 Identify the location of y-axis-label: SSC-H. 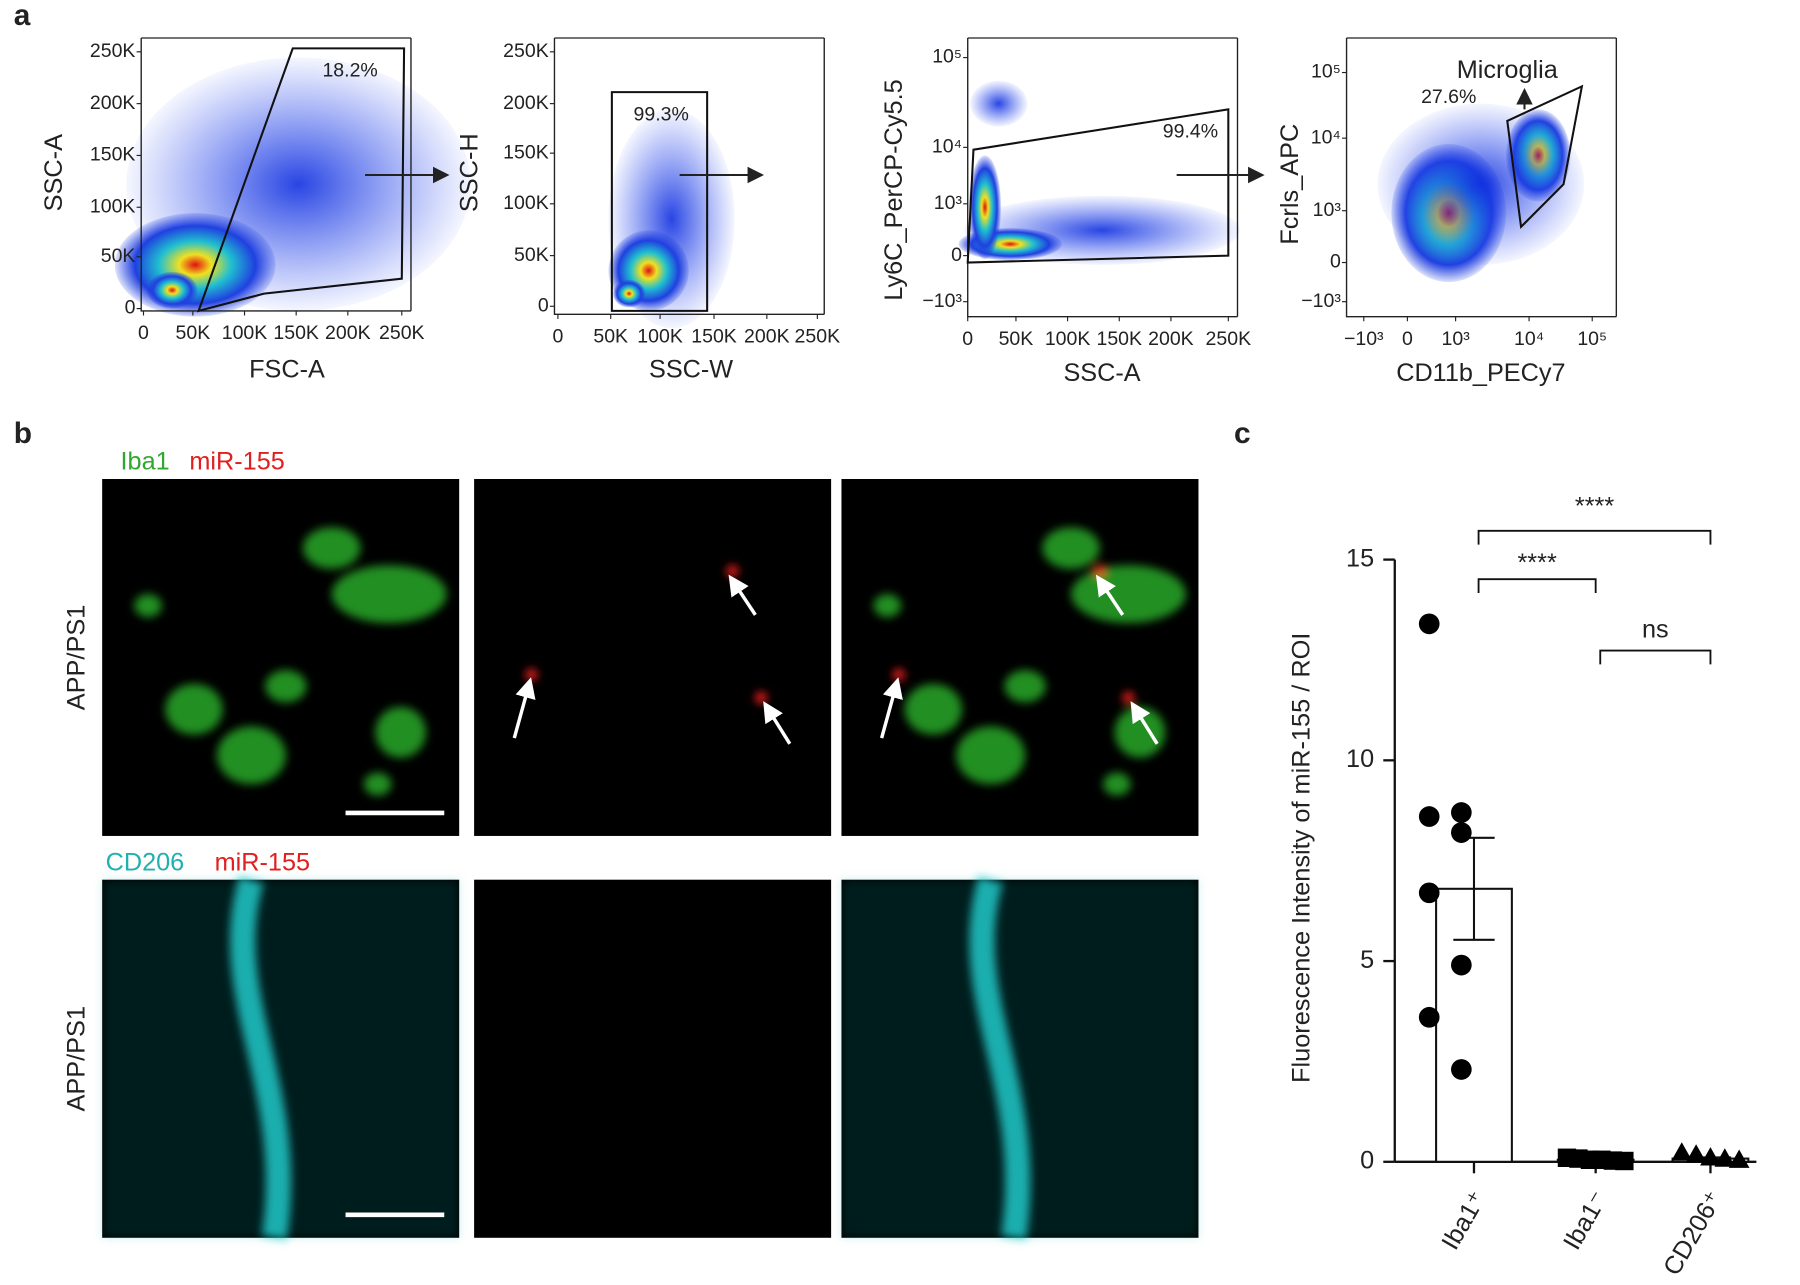
(469, 172).